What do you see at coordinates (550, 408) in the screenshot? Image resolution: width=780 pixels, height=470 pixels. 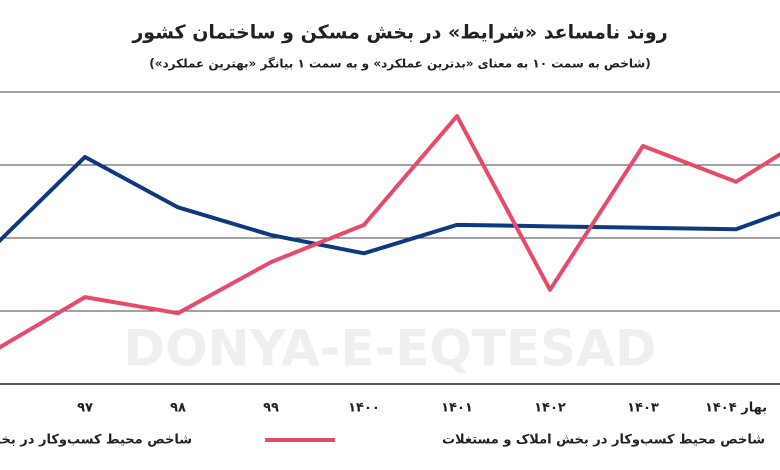 I see `x-tick-label: ۱۴۰۲` at bounding box center [550, 408].